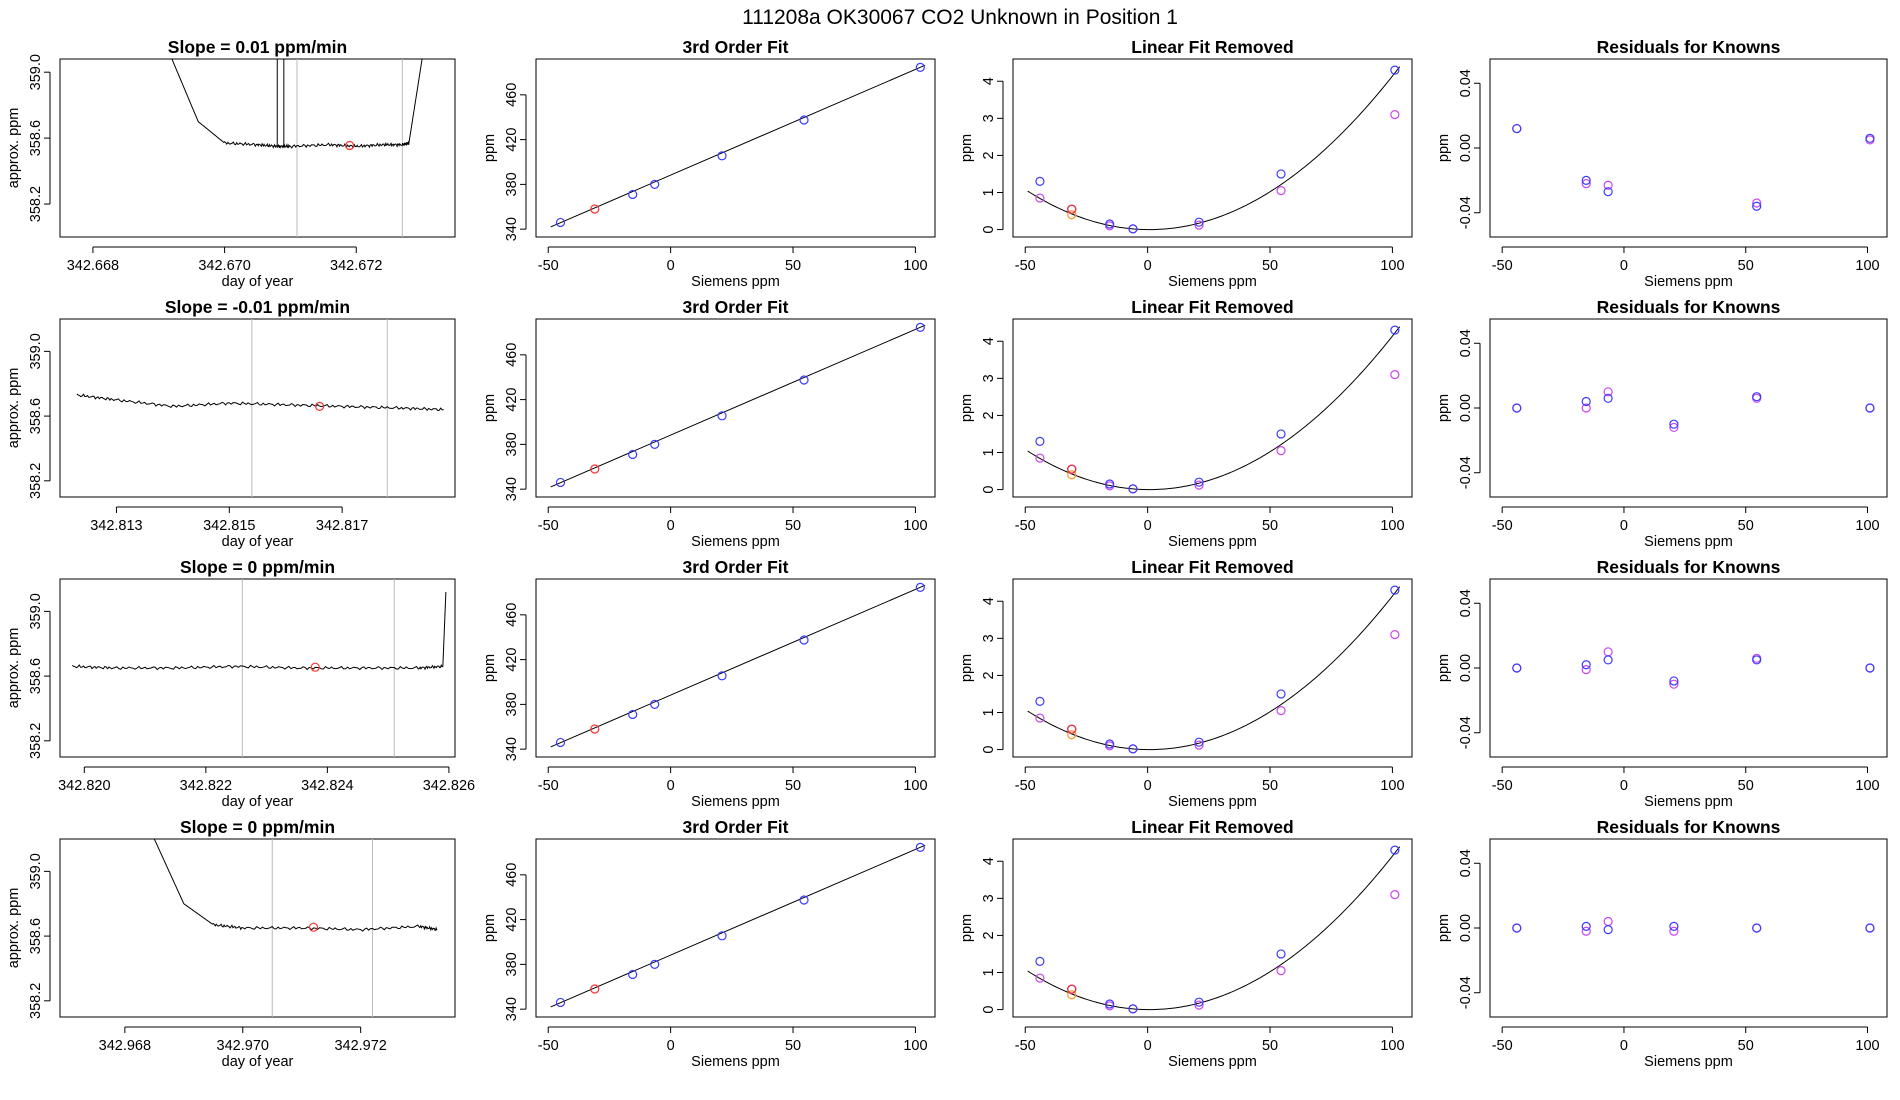 The width and height of the screenshot is (1900, 1100). What do you see at coordinates (1270, 526) in the screenshot?
I see `linear-removed-xtick-label: 50` at bounding box center [1270, 526].